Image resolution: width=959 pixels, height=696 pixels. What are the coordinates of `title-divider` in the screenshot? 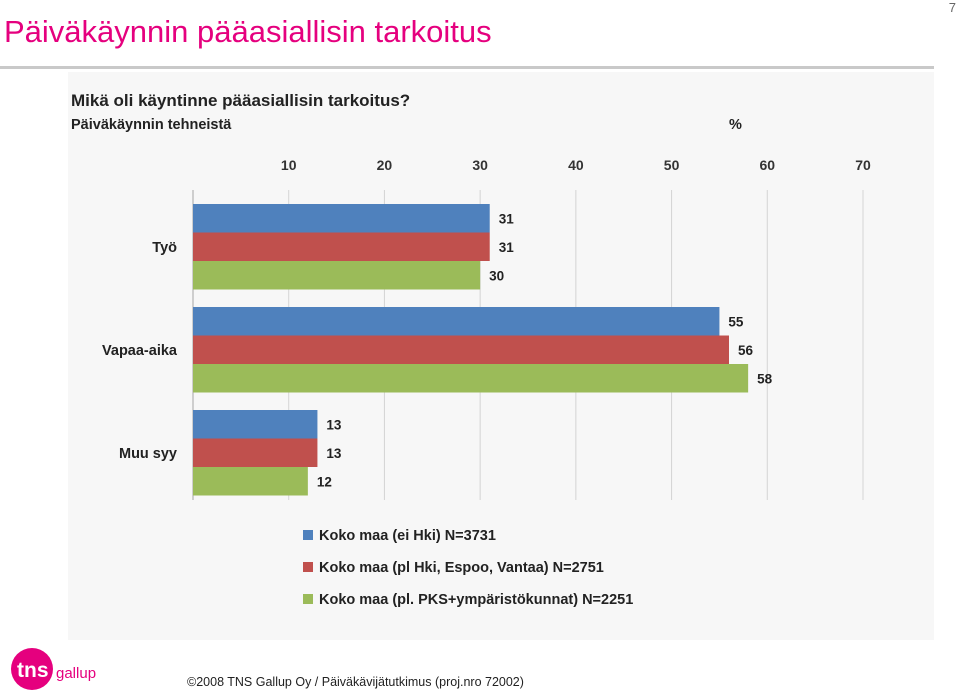 It's located at (467, 67).